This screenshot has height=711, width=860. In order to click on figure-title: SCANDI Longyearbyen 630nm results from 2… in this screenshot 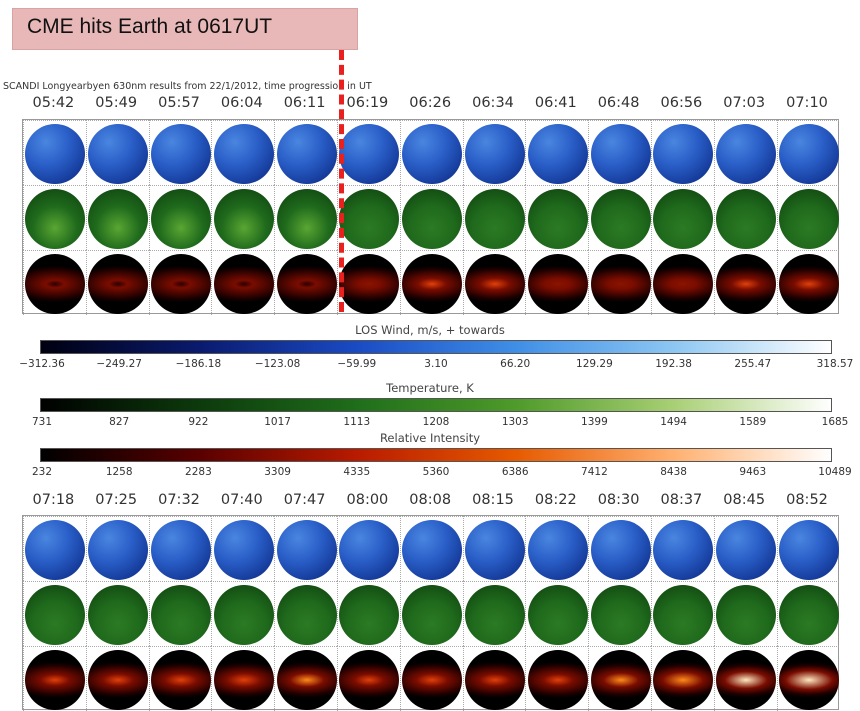, I will do `click(187, 86)`.